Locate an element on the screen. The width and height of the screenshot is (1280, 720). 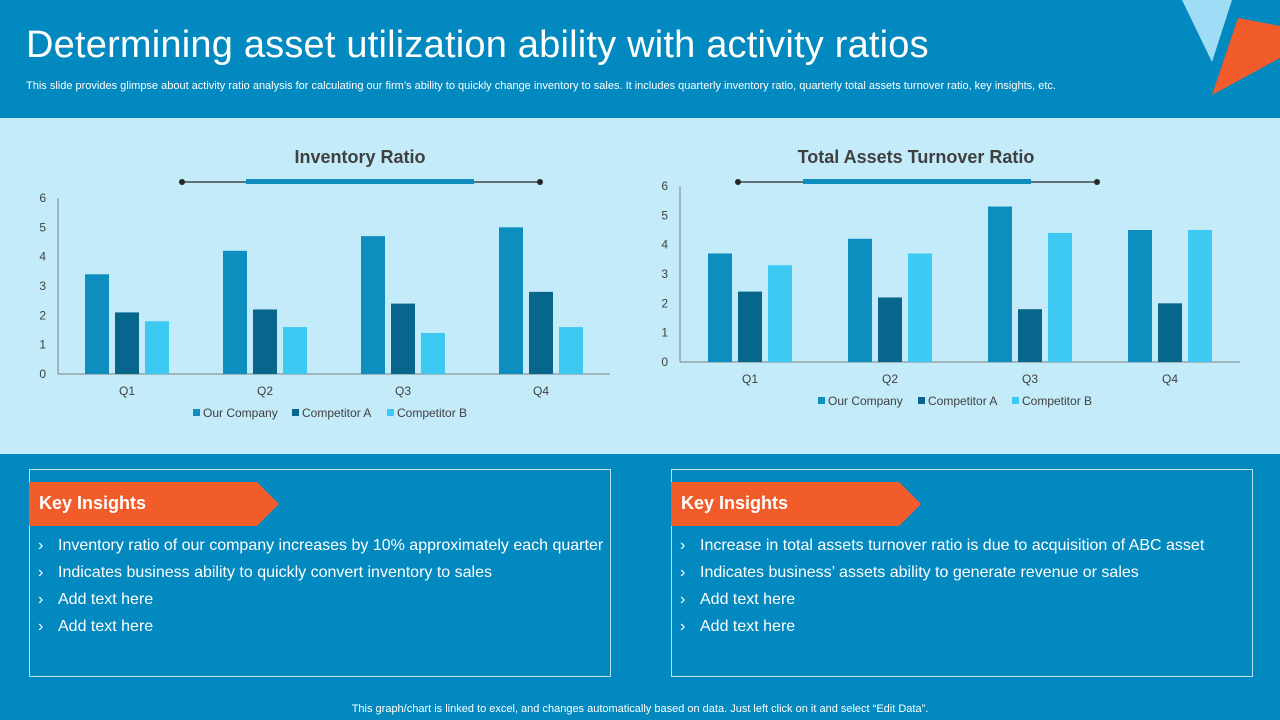
legend-label: Our Company is located at coordinates (865, 401).